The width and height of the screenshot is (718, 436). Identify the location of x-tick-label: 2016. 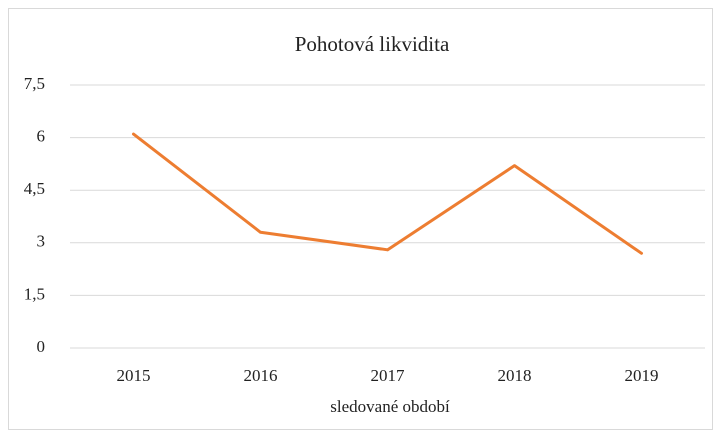
(261, 375).